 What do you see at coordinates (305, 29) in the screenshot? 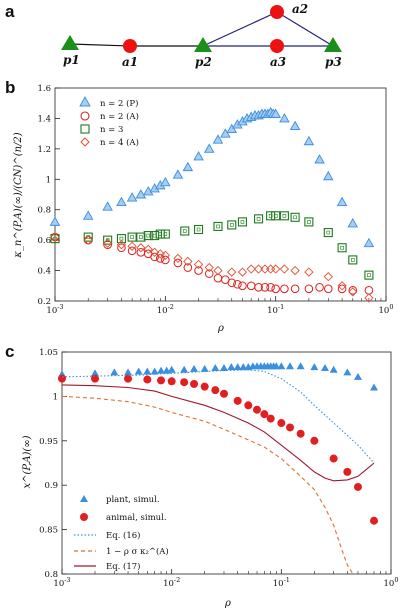
I see `edge-a2-p3` at bounding box center [305, 29].